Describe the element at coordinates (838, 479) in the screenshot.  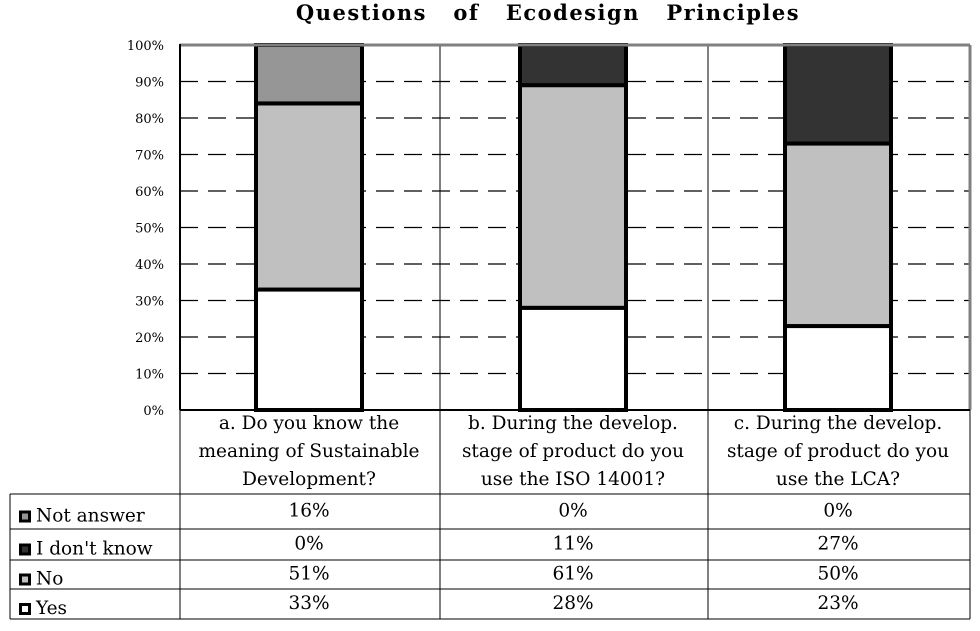
I see `category-label: use the LCA?` at that location.